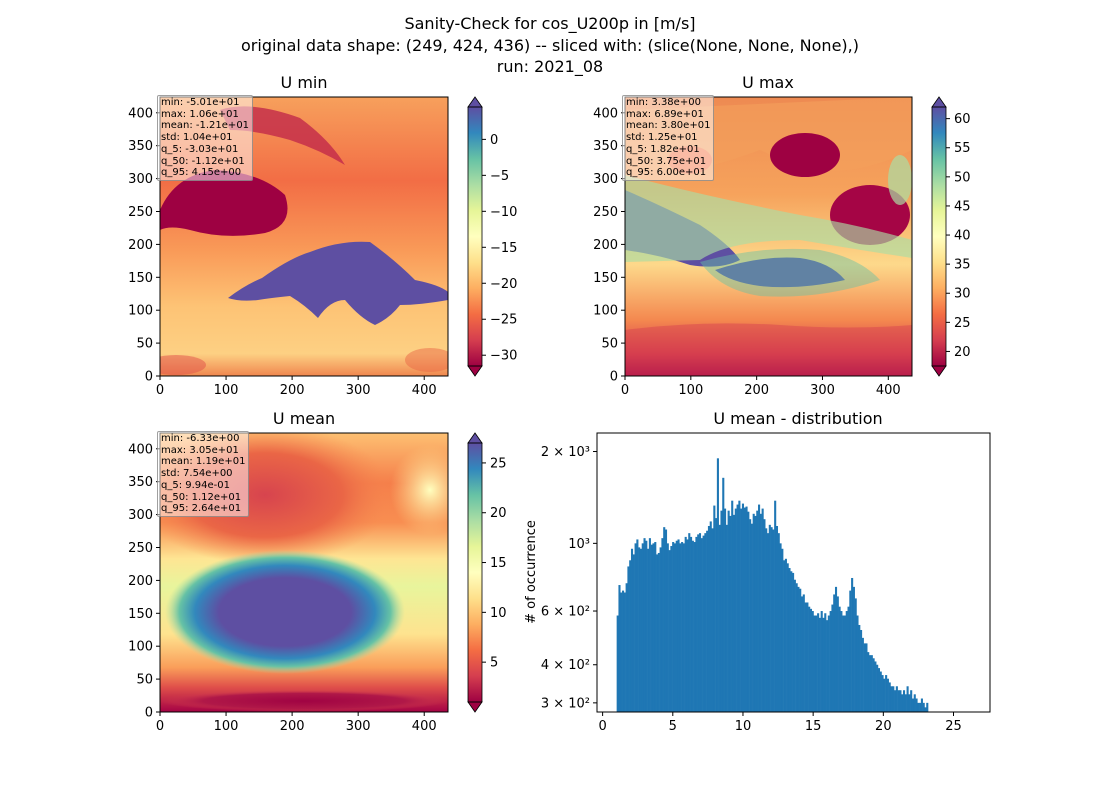 Image resolution: width=1100 pixels, height=800 pixels. Describe the element at coordinates (565, 665) in the screenshot. I see `histogram-y-tick-label: 4 × 10²` at that location.